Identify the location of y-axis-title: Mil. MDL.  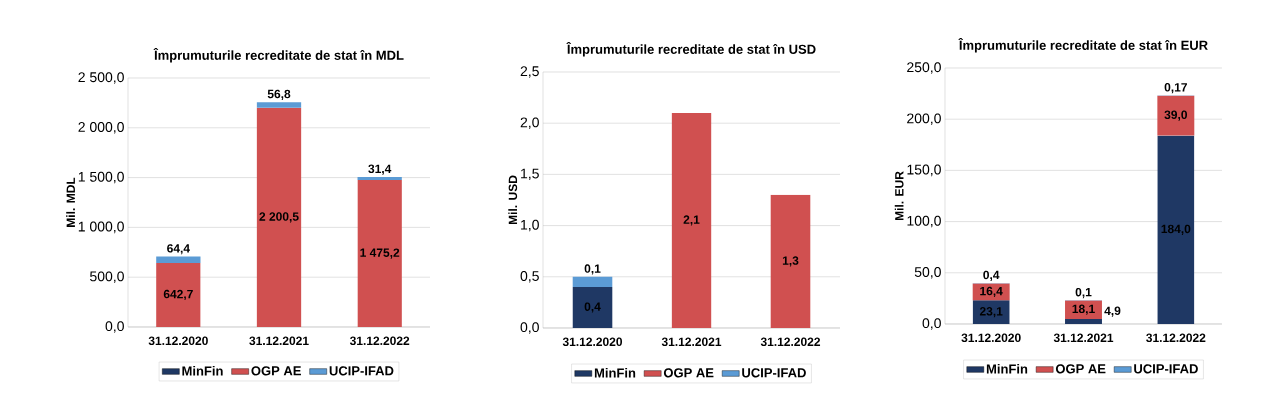
(70, 202).